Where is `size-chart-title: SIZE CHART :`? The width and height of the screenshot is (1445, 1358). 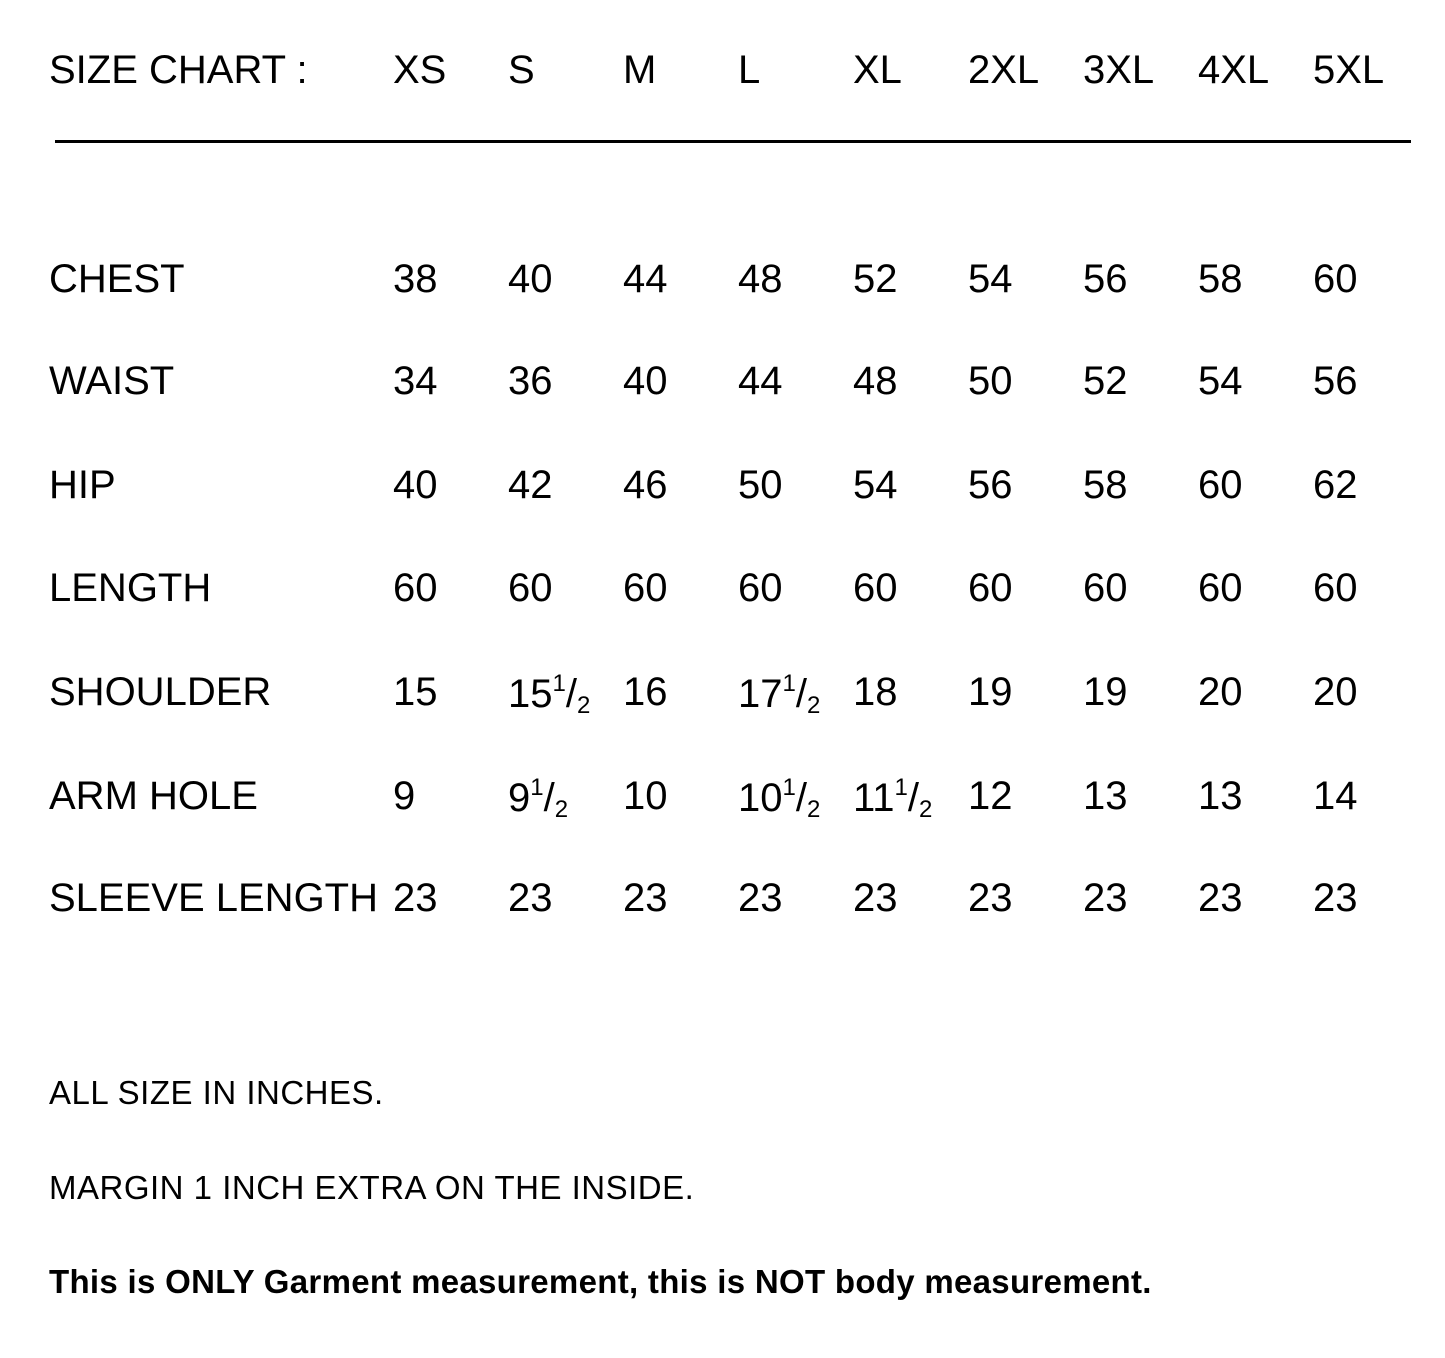 size-chart-title: SIZE CHART : is located at coordinates (178, 70).